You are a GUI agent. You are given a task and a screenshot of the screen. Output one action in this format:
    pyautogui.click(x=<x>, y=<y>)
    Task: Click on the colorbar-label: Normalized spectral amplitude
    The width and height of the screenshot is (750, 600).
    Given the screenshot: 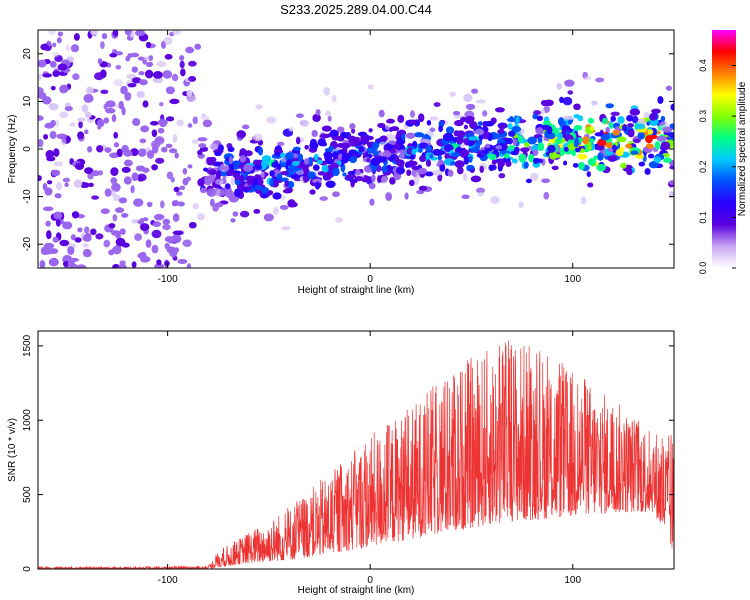 What is the action you would take?
    pyautogui.click(x=742, y=148)
    